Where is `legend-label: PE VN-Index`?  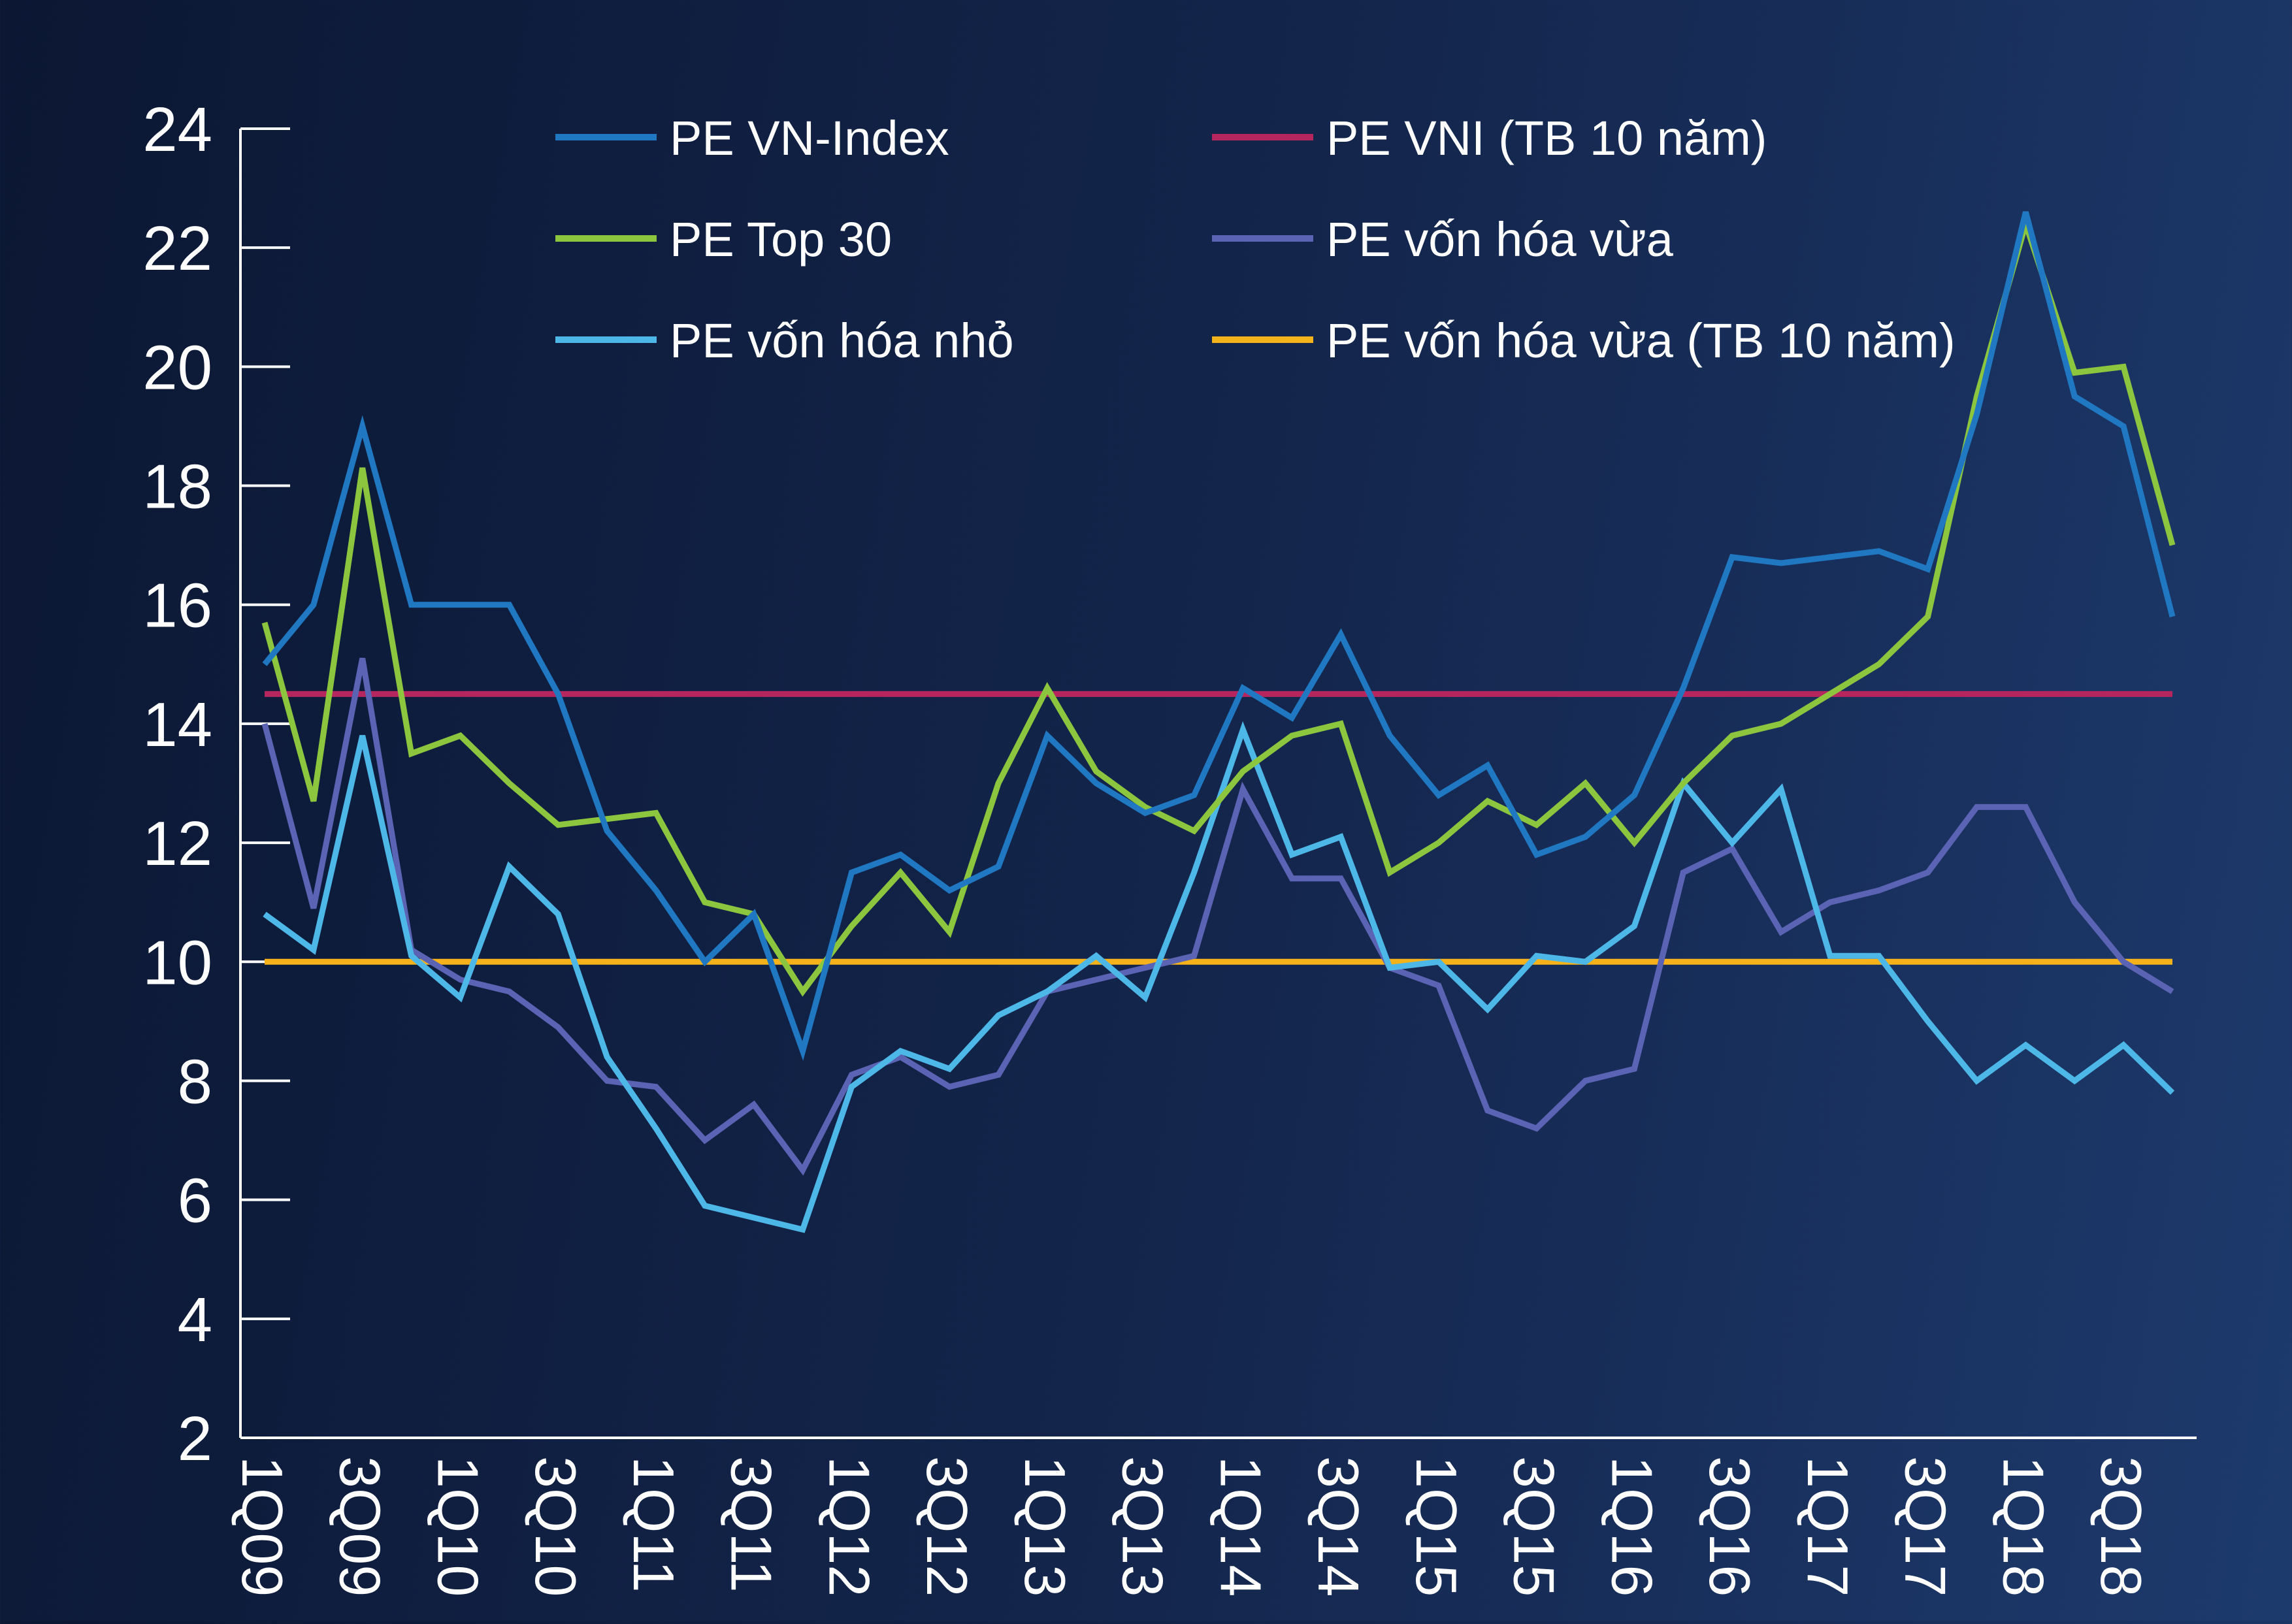 legend-label: PE VN-Index is located at coordinates (810, 138).